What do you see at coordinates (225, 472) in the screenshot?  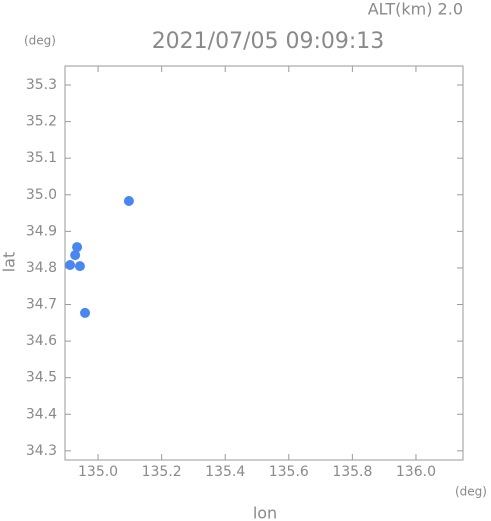 I see `x-tick-label: 135.4` at bounding box center [225, 472].